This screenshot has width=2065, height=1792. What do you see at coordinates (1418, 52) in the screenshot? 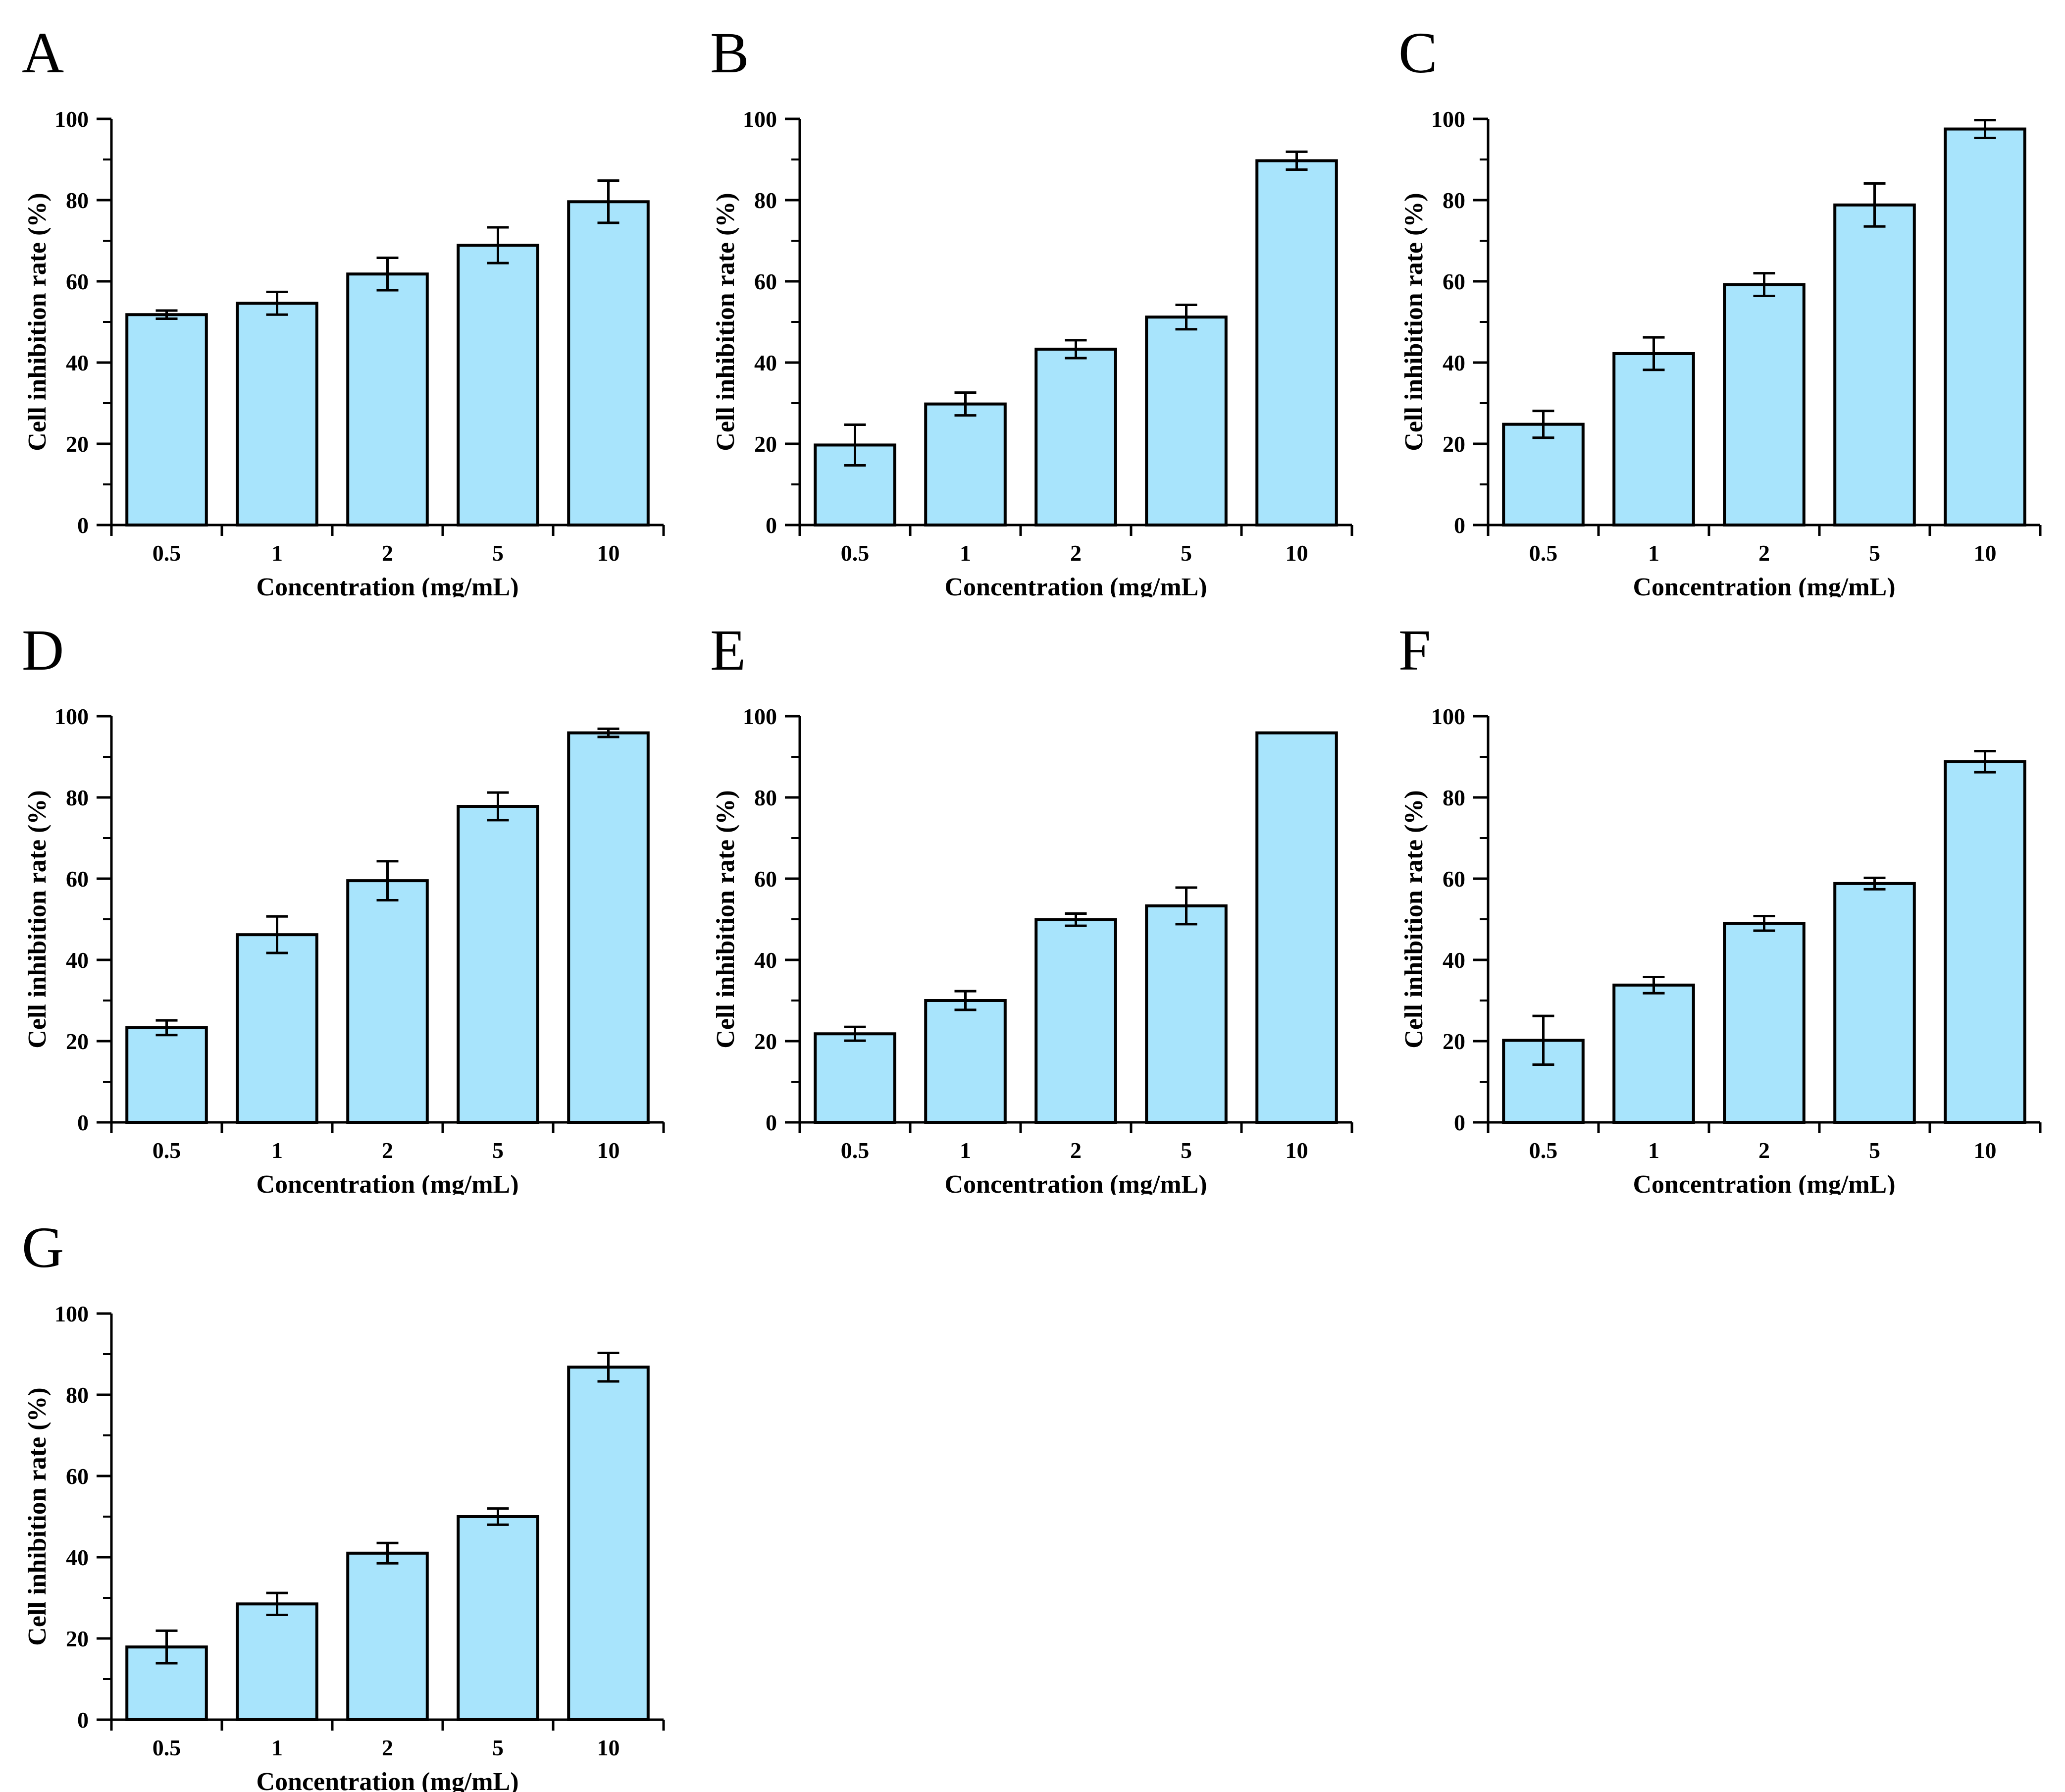
I see `panel-letter-C: C` at bounding box center [1418, 52].